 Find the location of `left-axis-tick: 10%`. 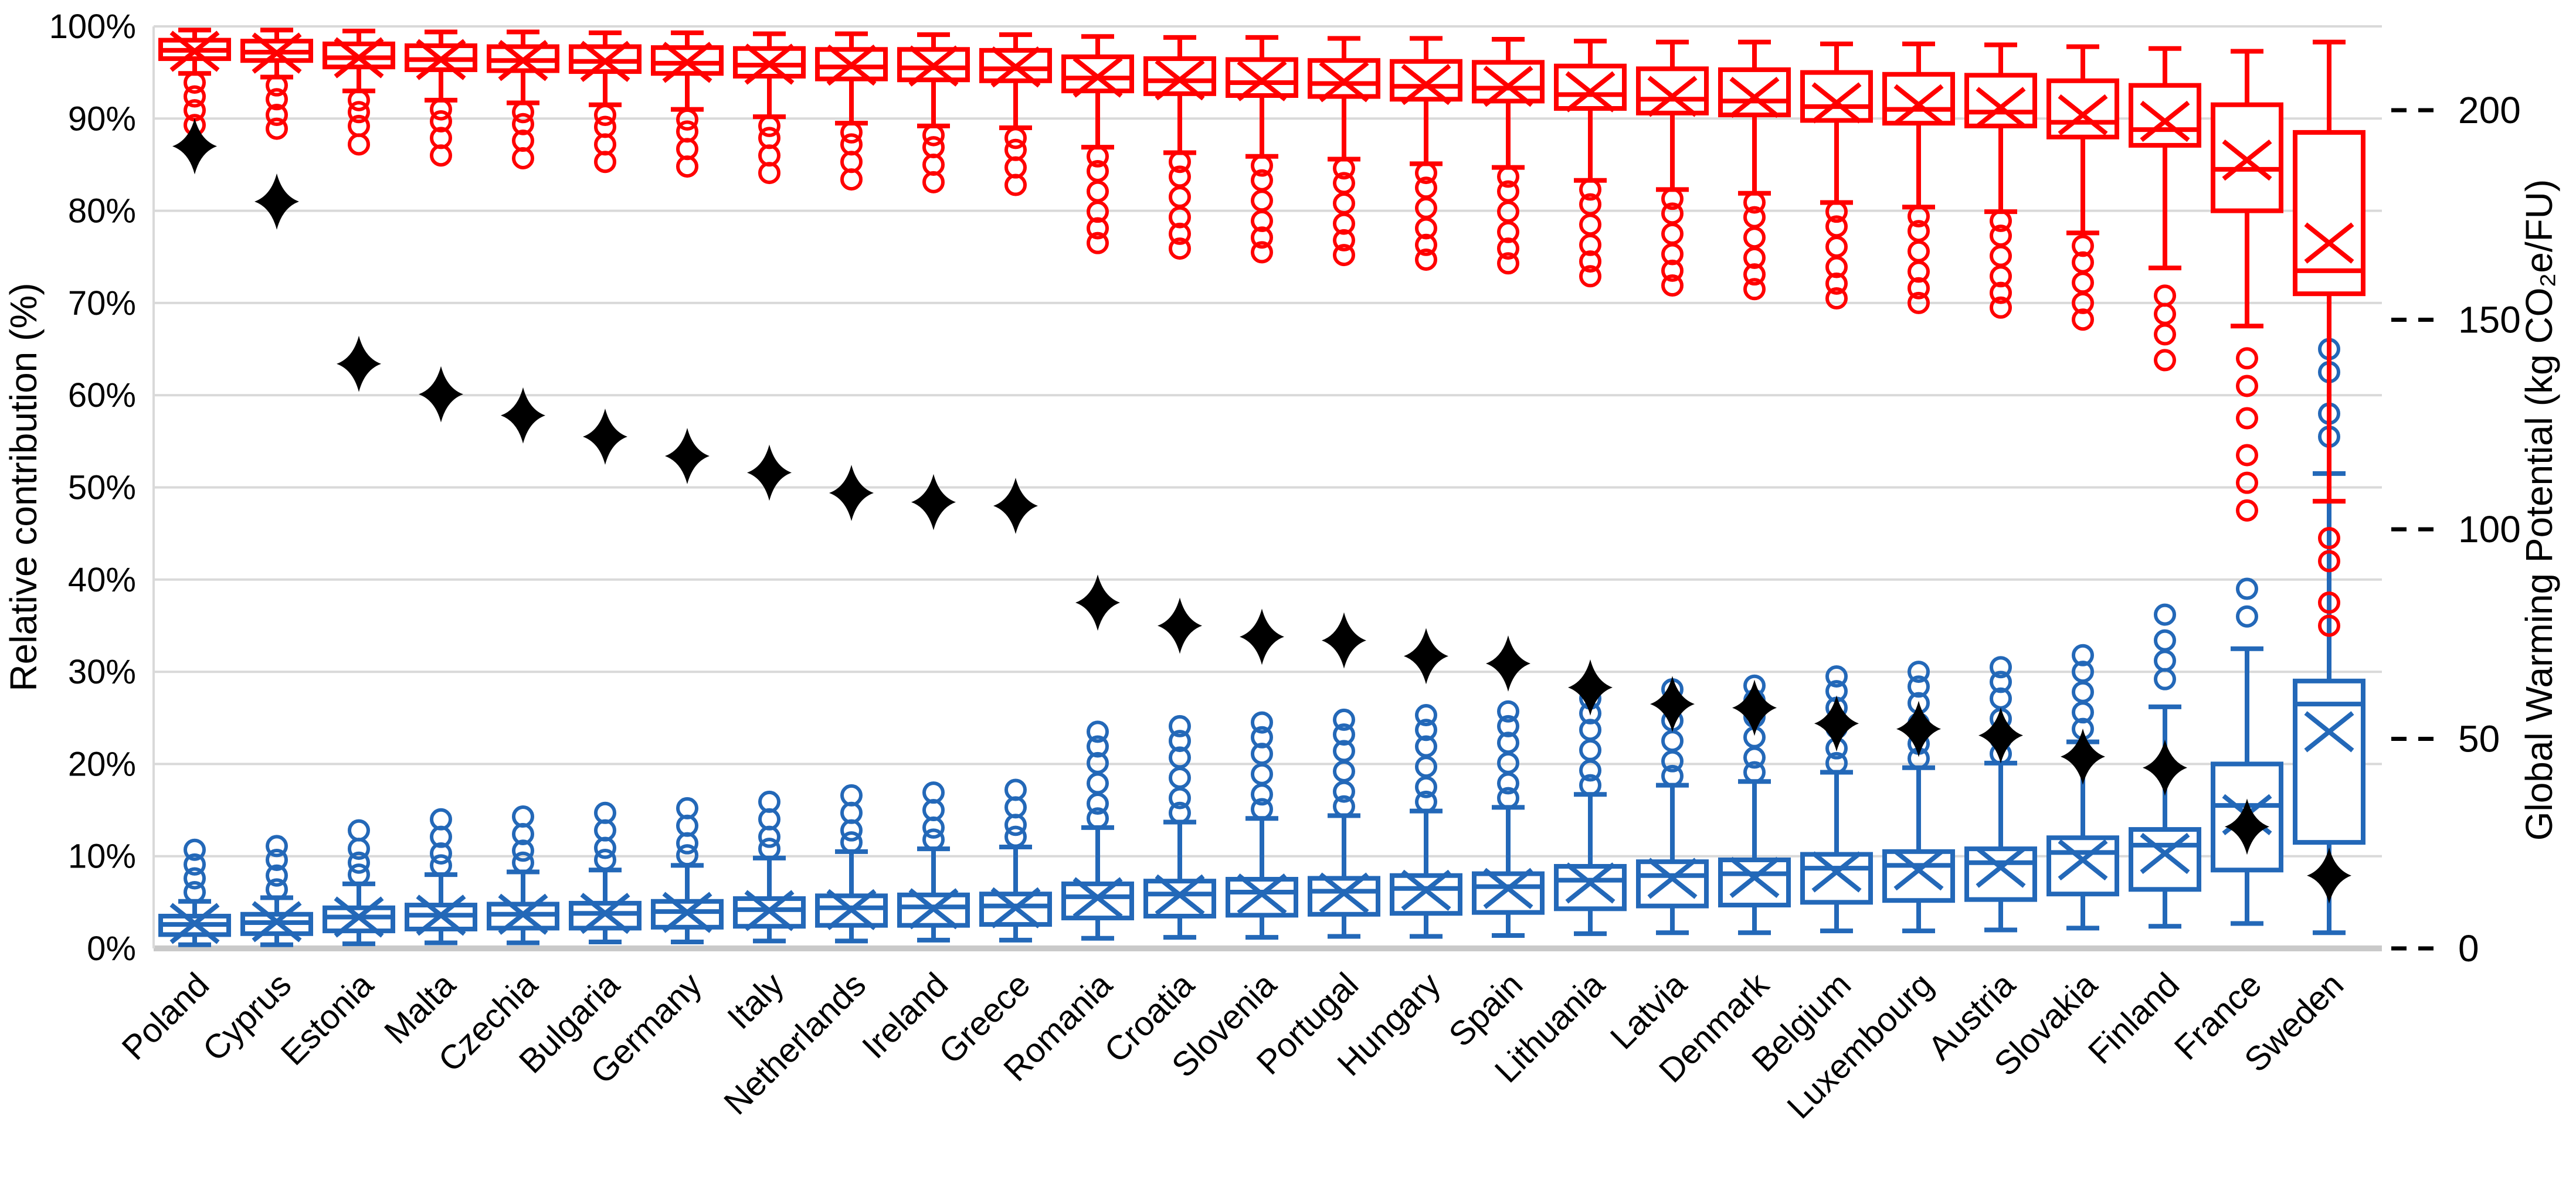

left-axis-tick: 10% is located at coordinates (102, 857).